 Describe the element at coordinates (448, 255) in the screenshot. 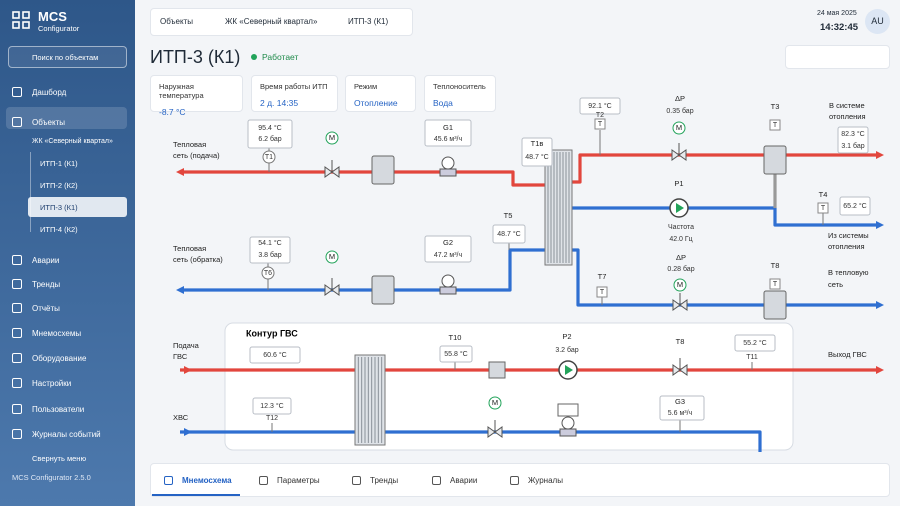

I see `diagram-label: 47.2 м³/ч` at that location.